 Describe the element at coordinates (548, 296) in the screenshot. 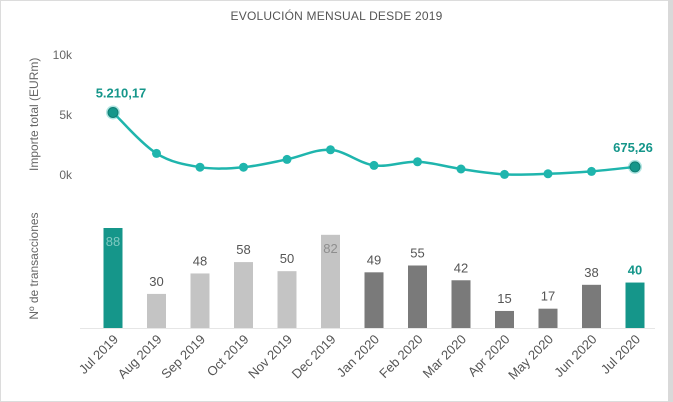

I see `transactions-data-label: 17` at that location.